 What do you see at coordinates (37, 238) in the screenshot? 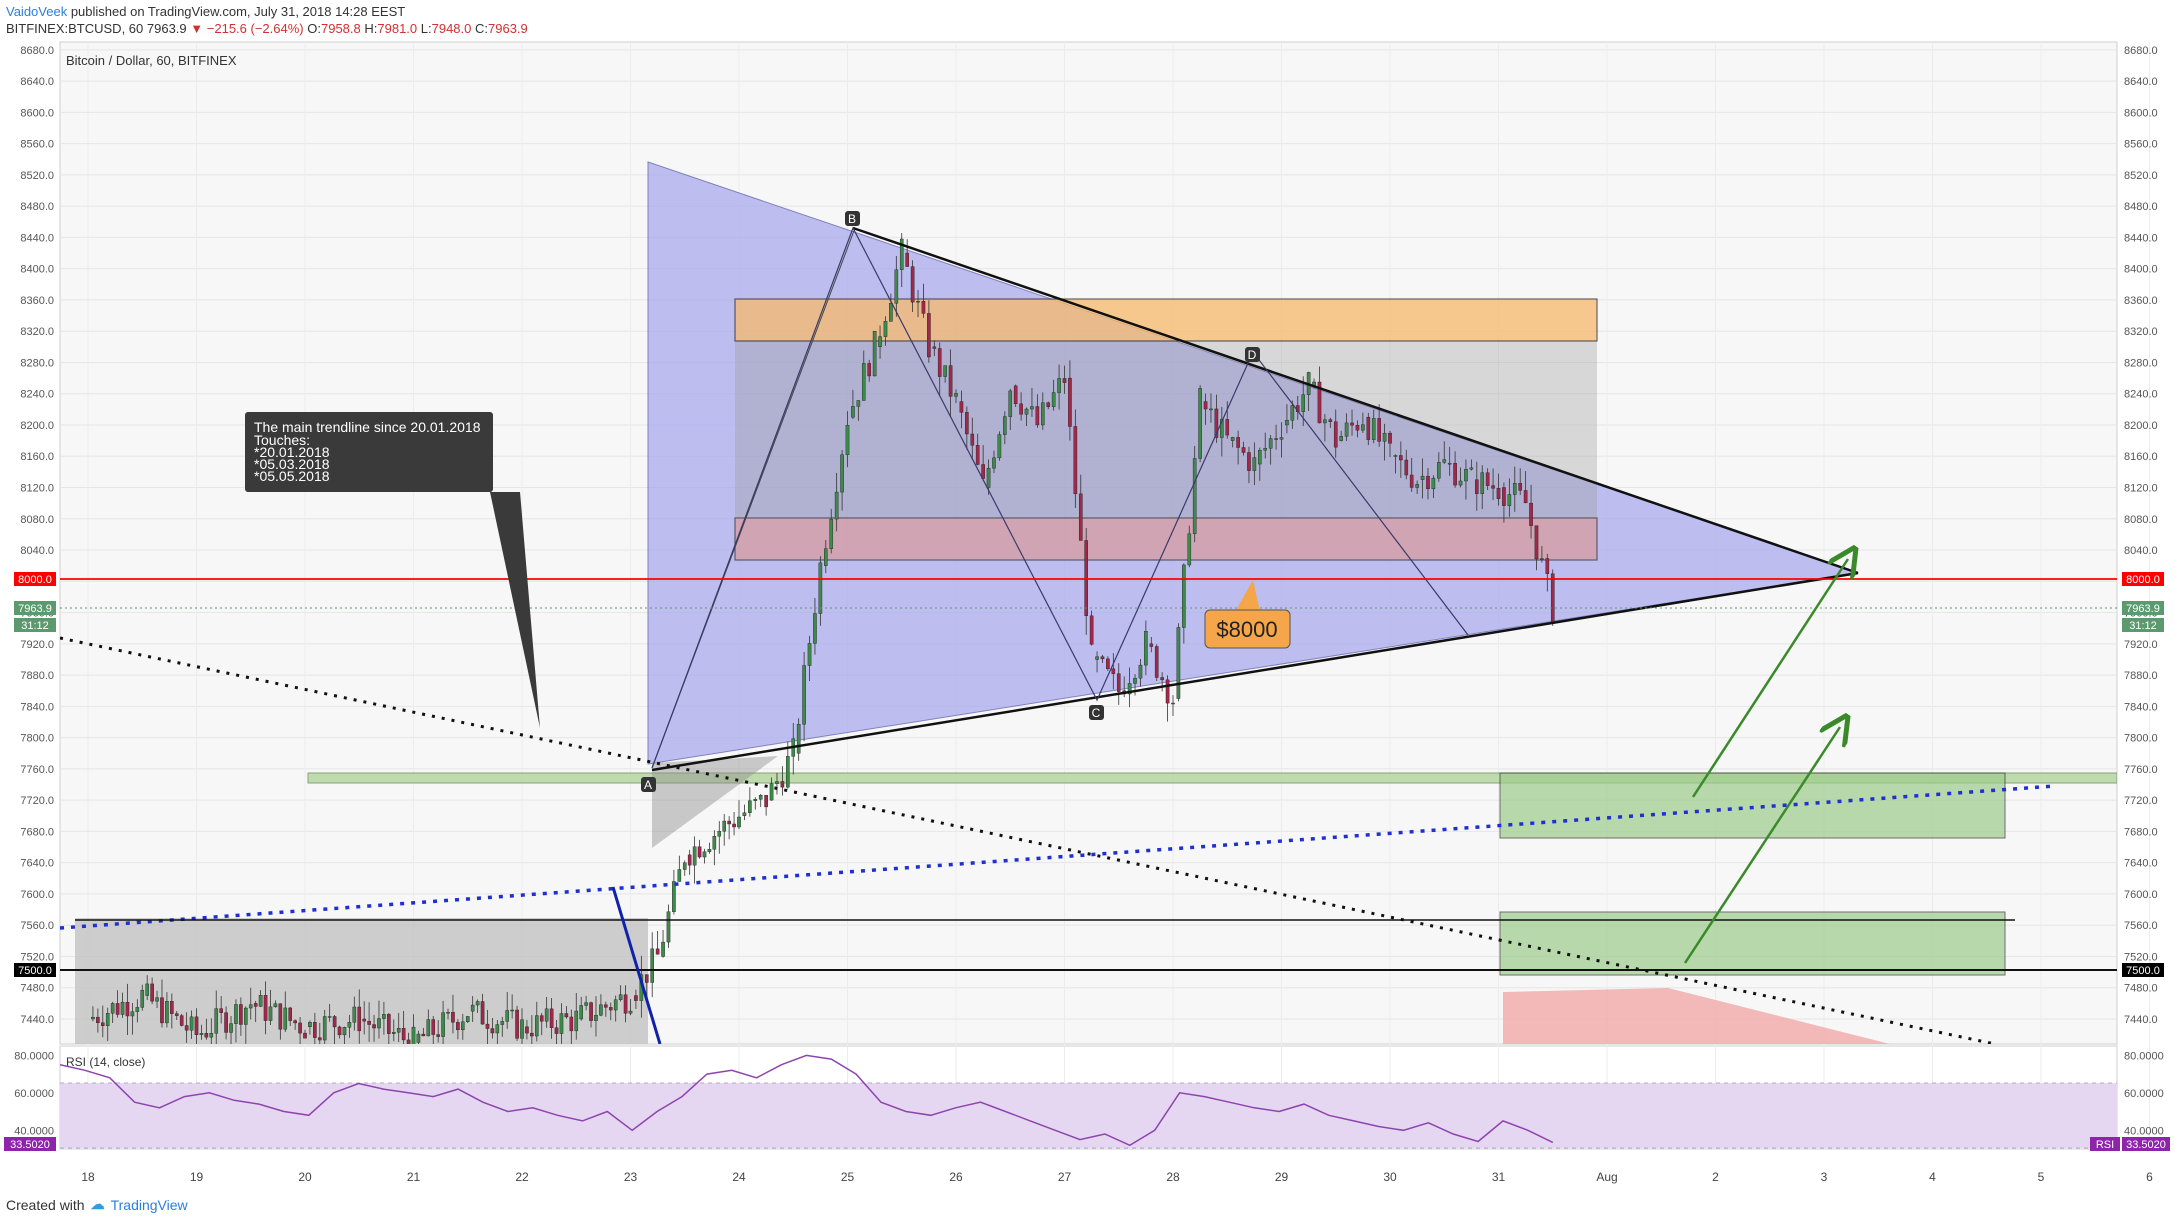
I see `y-tick-label: 8440.0` at bounding box center [37, 238].